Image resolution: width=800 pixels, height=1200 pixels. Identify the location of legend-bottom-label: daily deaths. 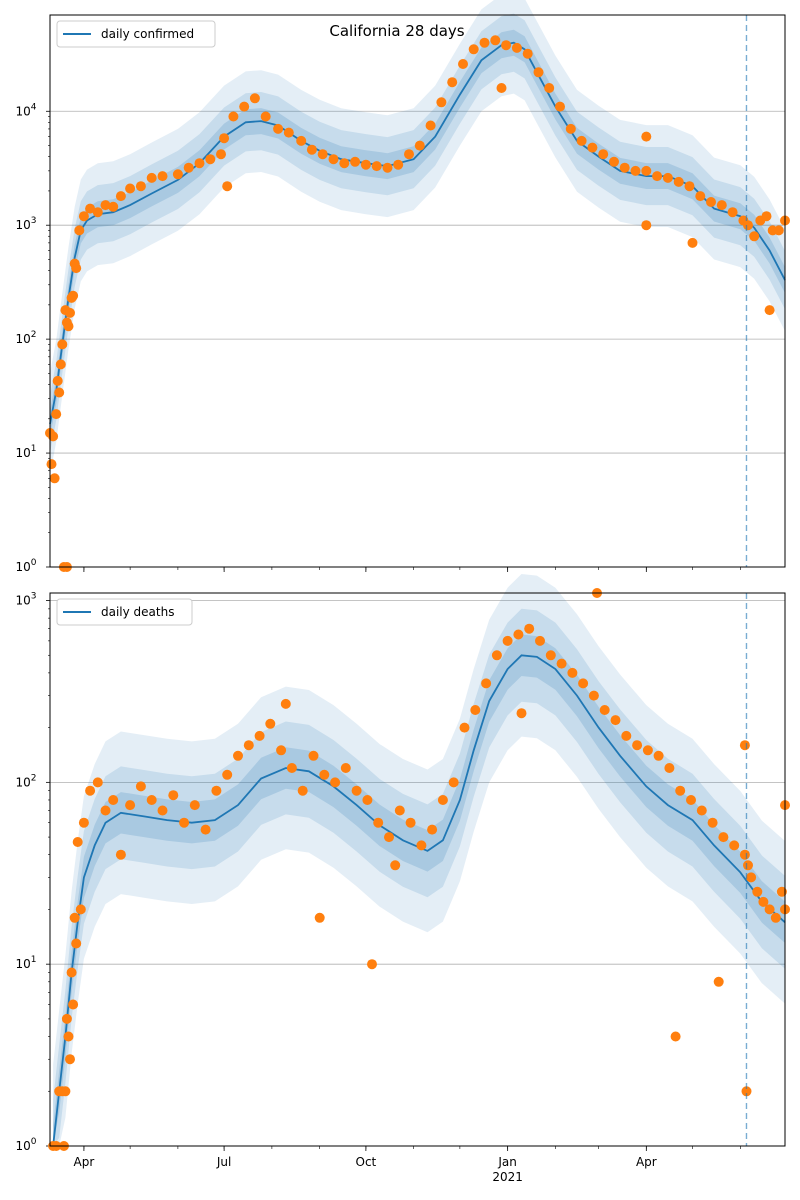
(137, 612).